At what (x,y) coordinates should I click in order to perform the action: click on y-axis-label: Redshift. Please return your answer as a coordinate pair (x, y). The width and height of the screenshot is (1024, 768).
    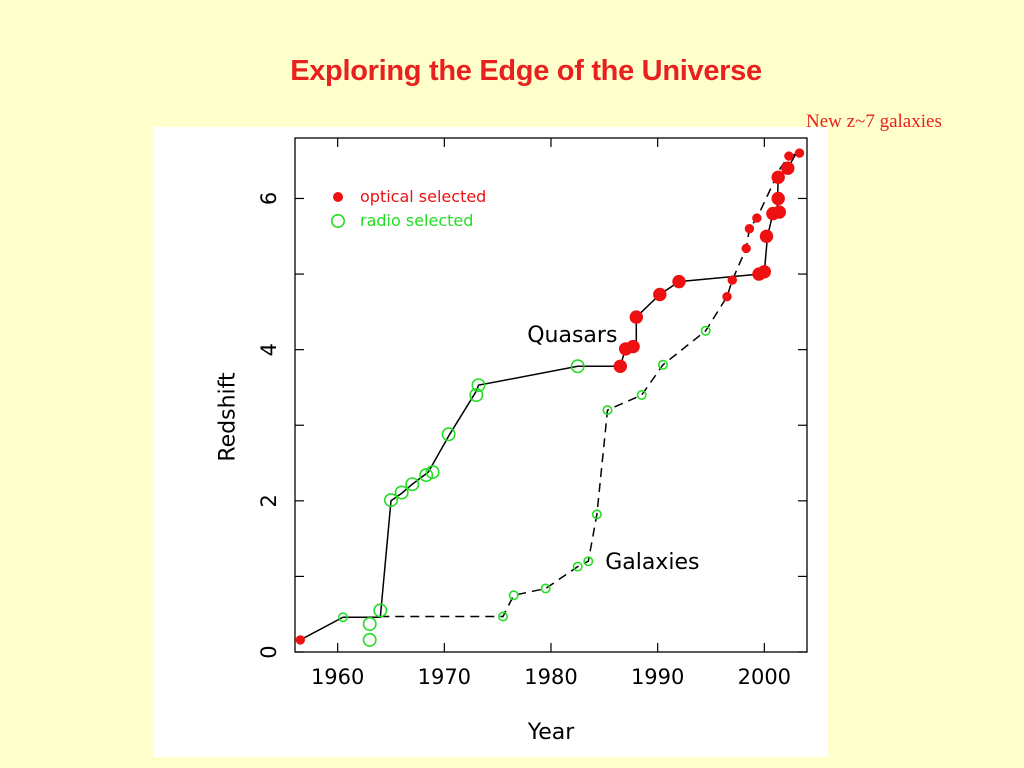
    Looking at the image, I should click on (228, 417).